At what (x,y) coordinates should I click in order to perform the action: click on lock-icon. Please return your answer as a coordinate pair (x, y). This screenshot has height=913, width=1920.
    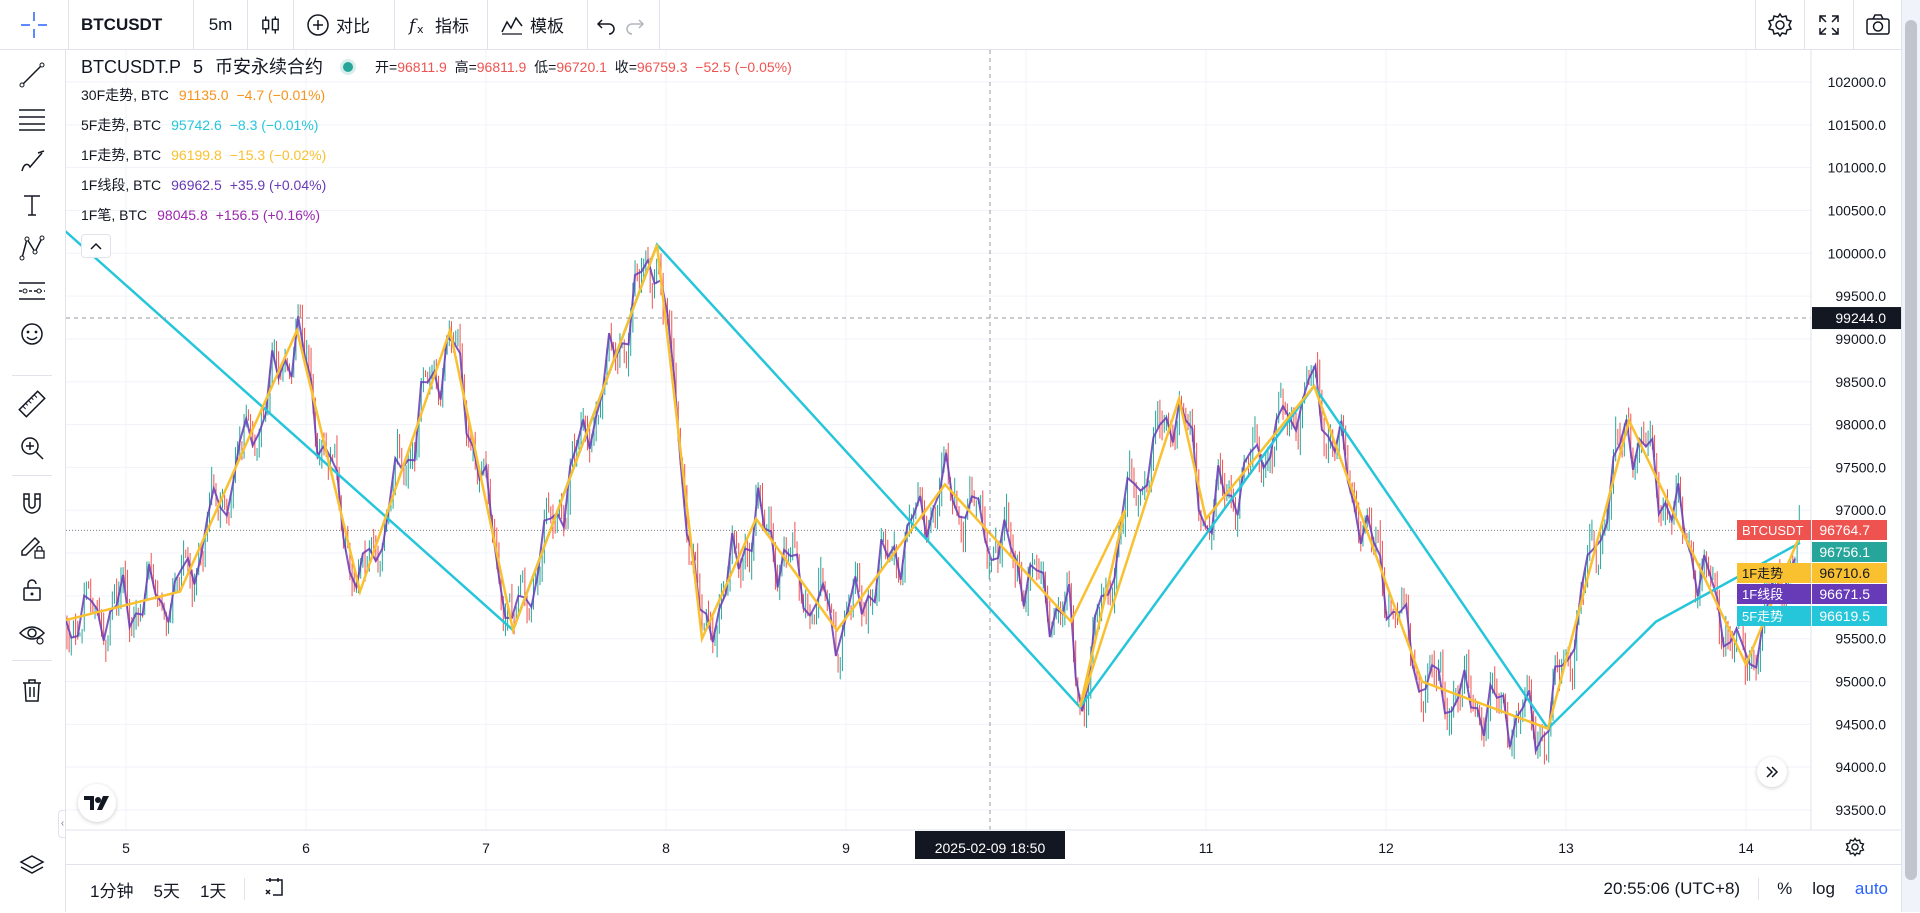
    Looking at the image, I should click on (32, 590).